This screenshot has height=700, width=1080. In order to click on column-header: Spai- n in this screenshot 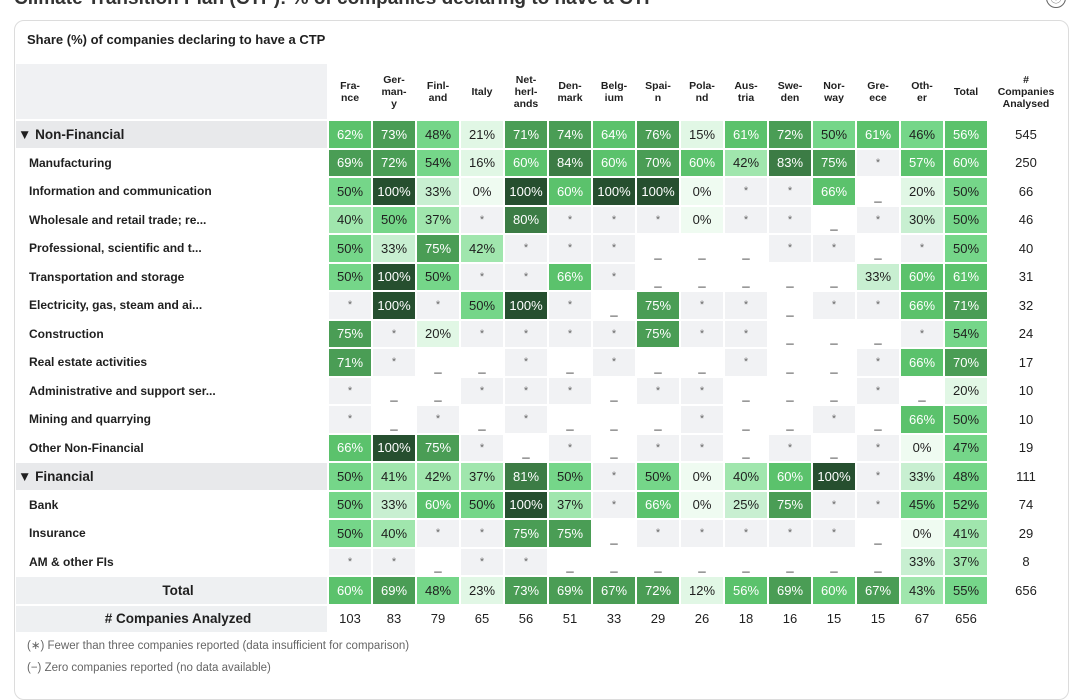, I will do `click(658, 91)`.